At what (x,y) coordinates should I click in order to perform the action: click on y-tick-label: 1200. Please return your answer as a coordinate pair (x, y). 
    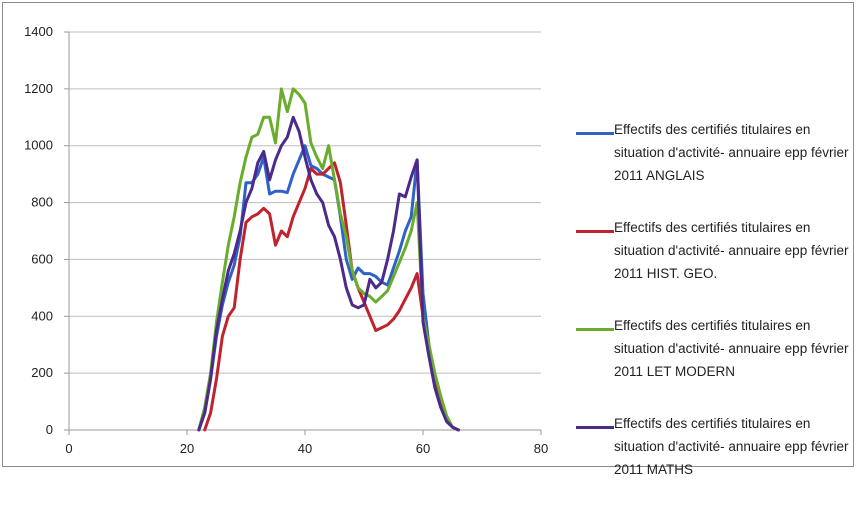
    Looking at the image, I should click on (38, 88).